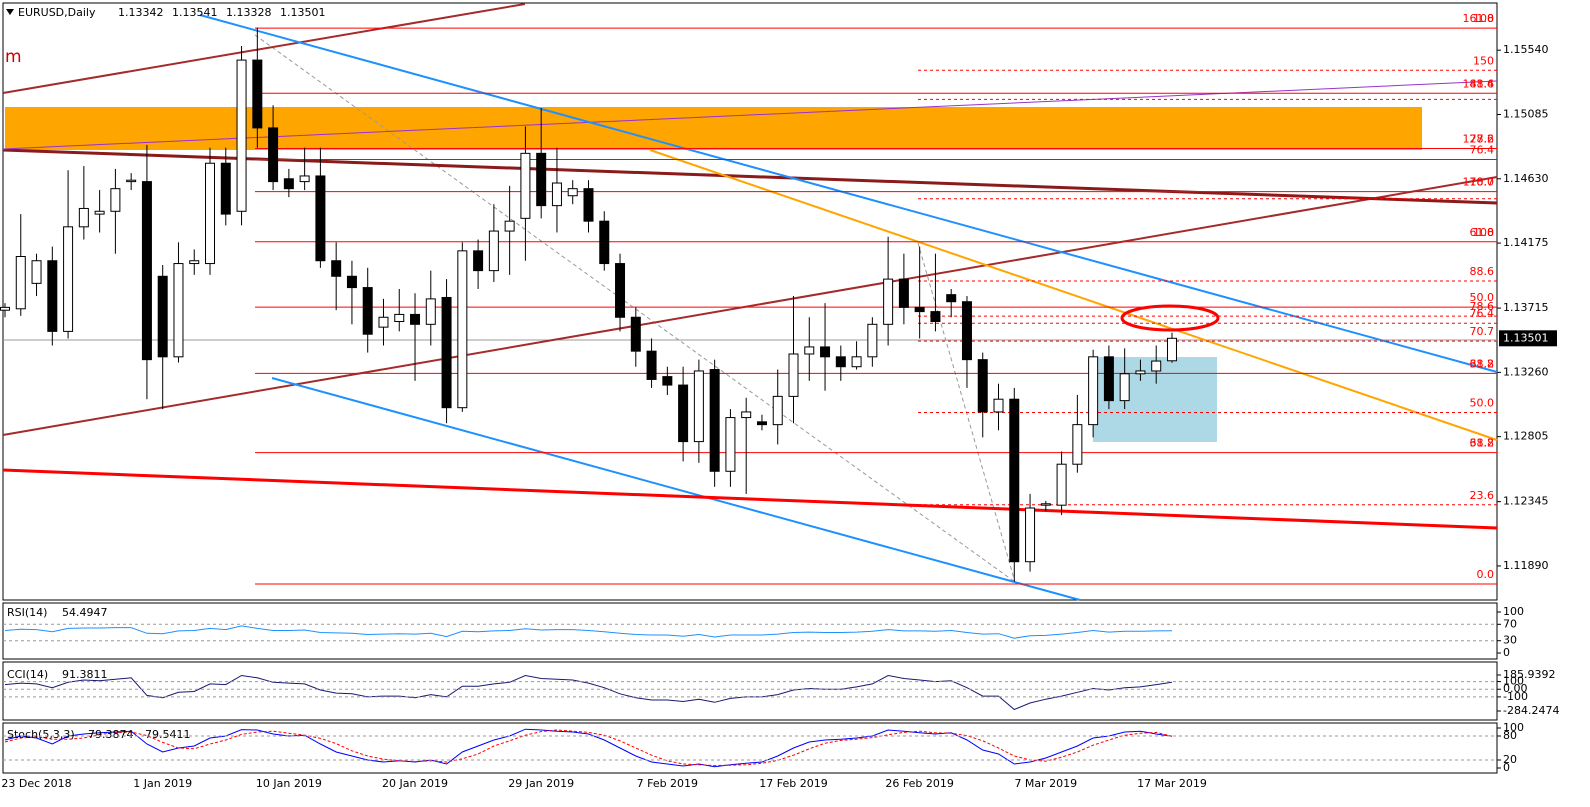 This screenshot has height=807, width=1590. I want to click on fib-label: 118.0, so click(1479, 182).